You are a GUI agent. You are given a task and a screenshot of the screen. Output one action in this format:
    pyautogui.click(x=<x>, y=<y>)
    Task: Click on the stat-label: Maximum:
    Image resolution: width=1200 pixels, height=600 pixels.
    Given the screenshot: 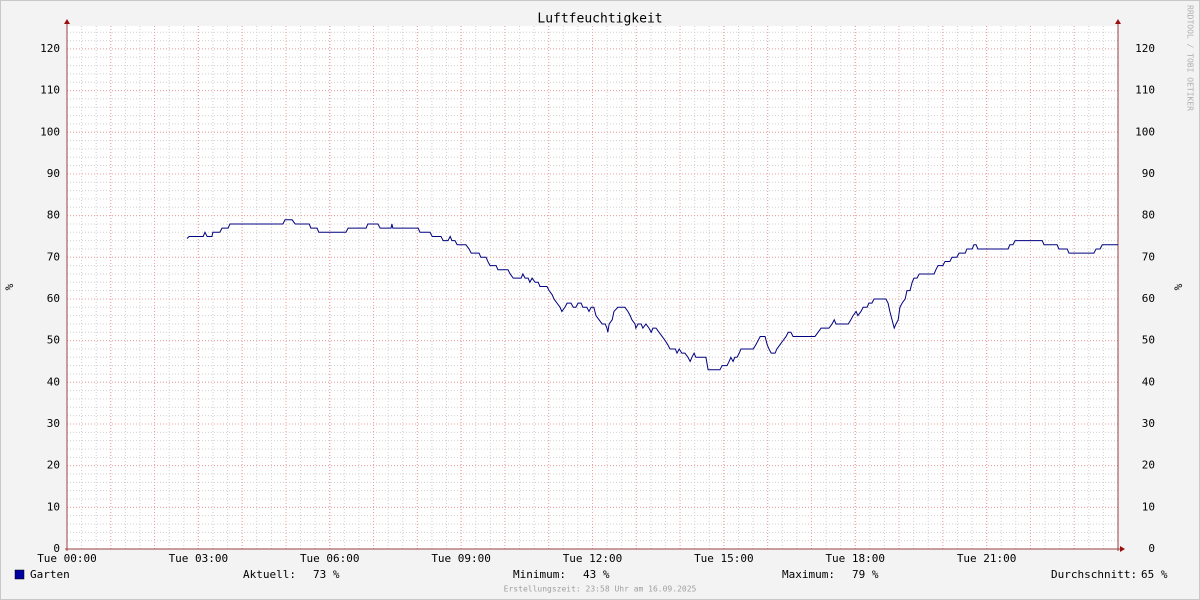 What is the action you would take?
    pyautogui.click(x=808, y=574)
    